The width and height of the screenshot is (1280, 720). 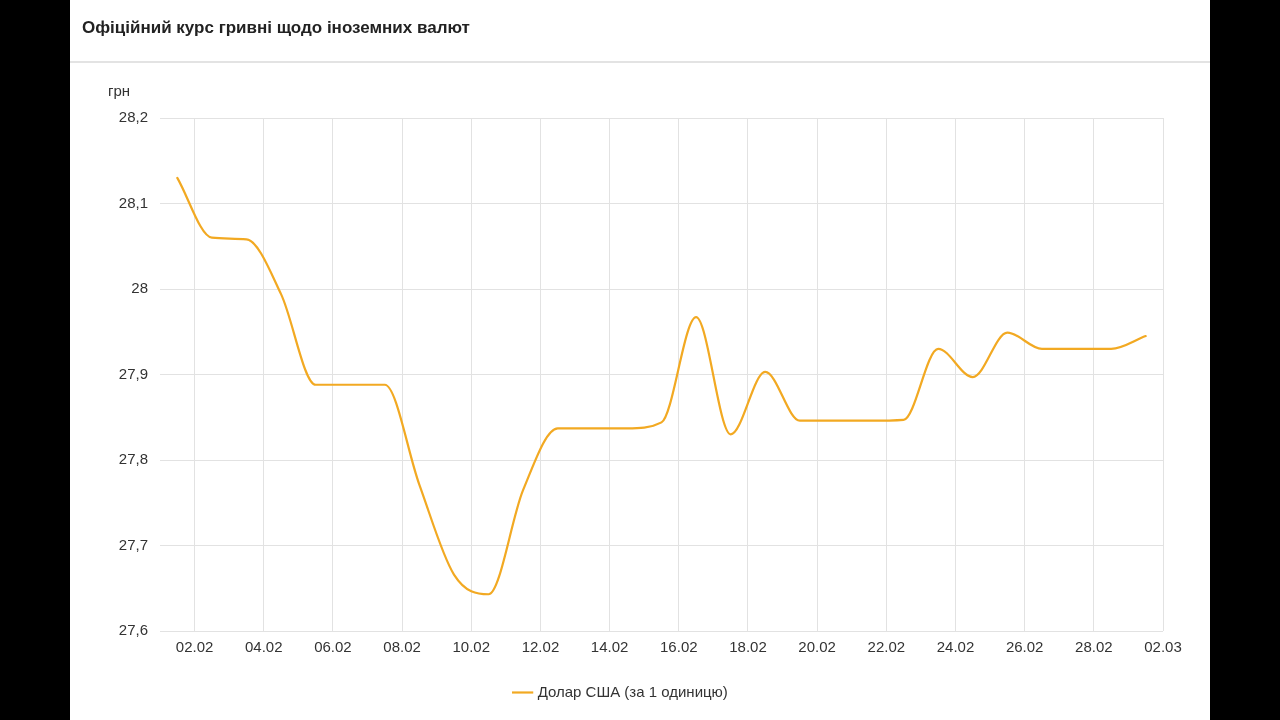 I want to click on chart-title: Офіційний курс гривні щодо іноземних валют, so click(x=276, y=28).